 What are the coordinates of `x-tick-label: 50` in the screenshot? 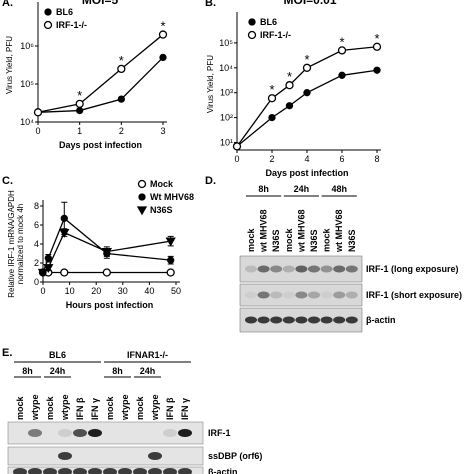 It's located at (176, 291).